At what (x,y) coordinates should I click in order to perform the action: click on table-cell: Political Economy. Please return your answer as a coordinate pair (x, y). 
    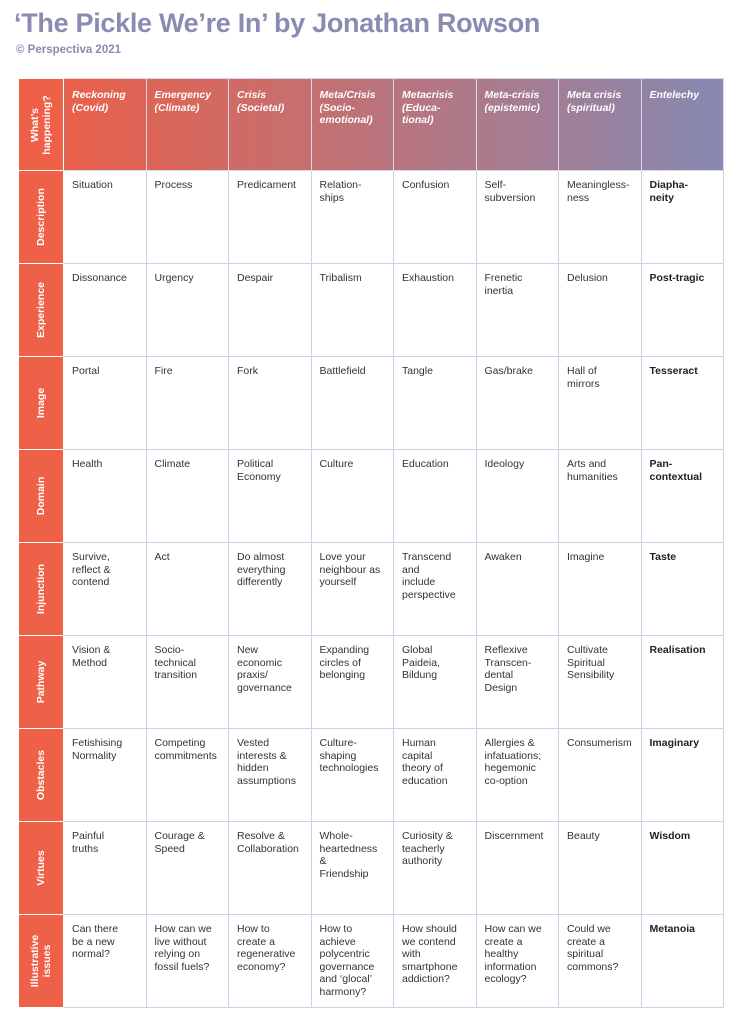
    Looking at the image, I should click on (270, 496).